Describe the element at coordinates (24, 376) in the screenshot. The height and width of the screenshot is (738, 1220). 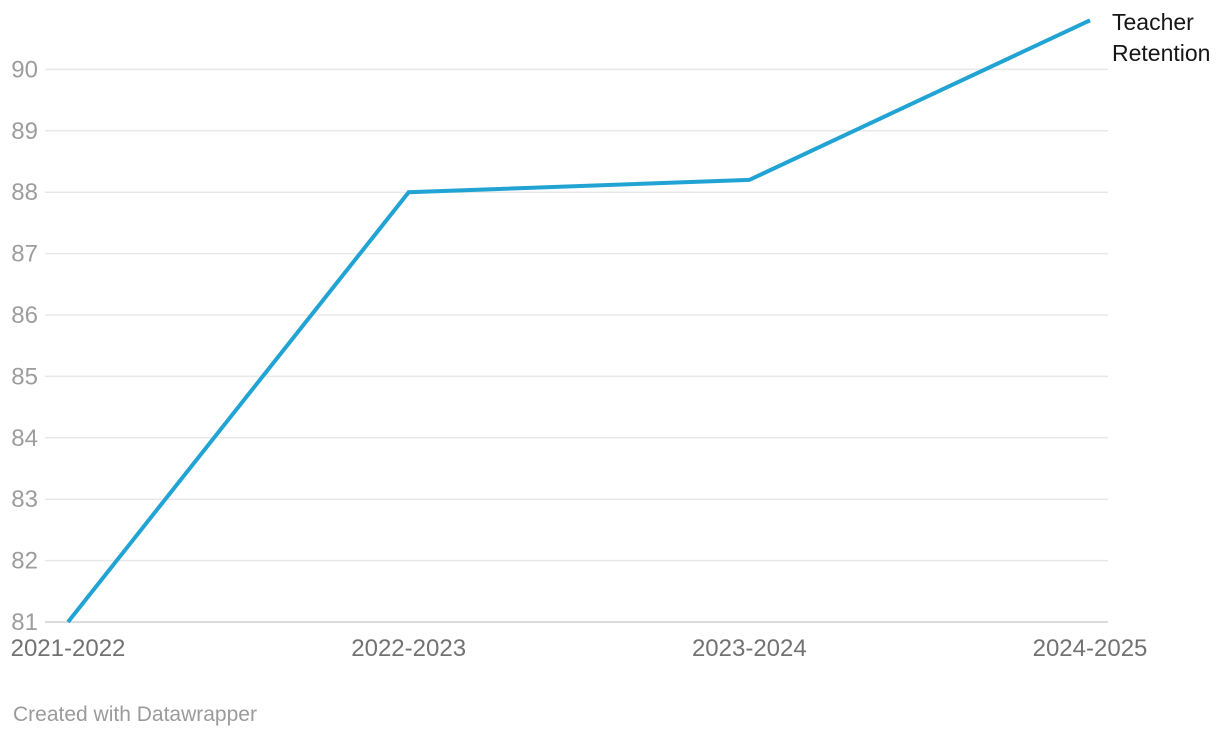
I see `y-tick-label: 85` at that location.